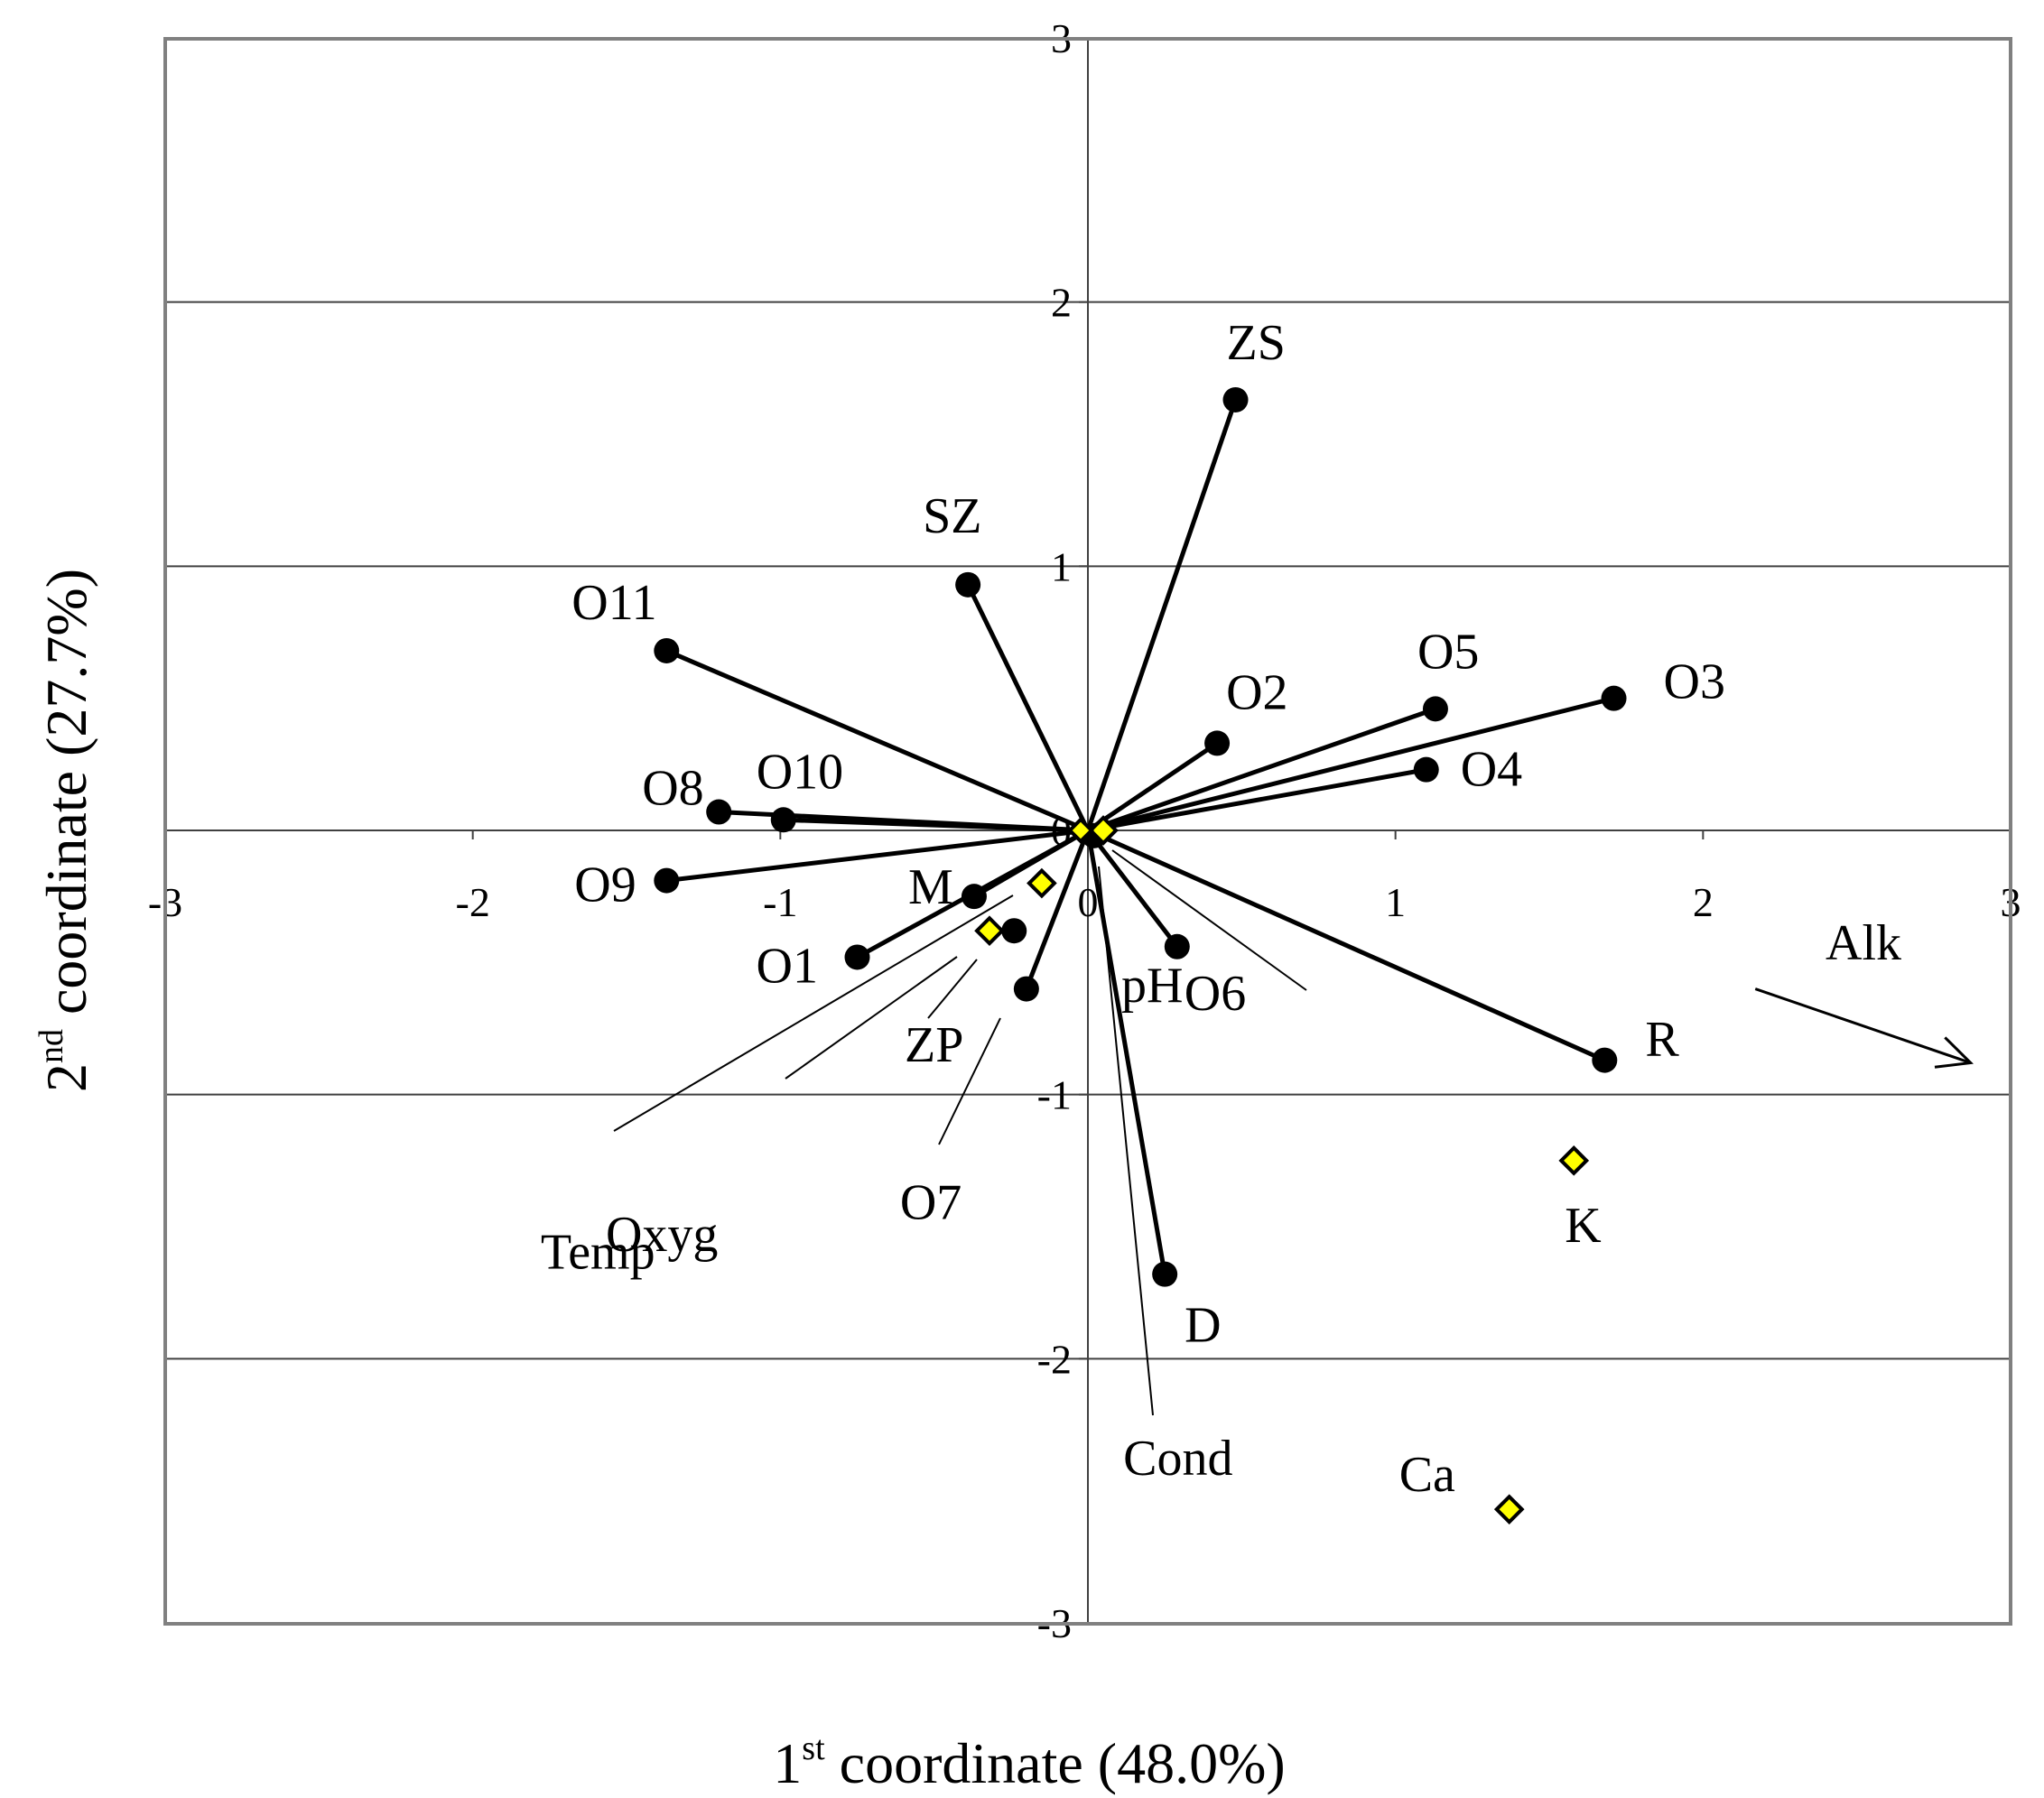  Describe the element at coordinates (52, 1046) in the screenshot. I see `y-axis-title-superscript: nd` at that location.